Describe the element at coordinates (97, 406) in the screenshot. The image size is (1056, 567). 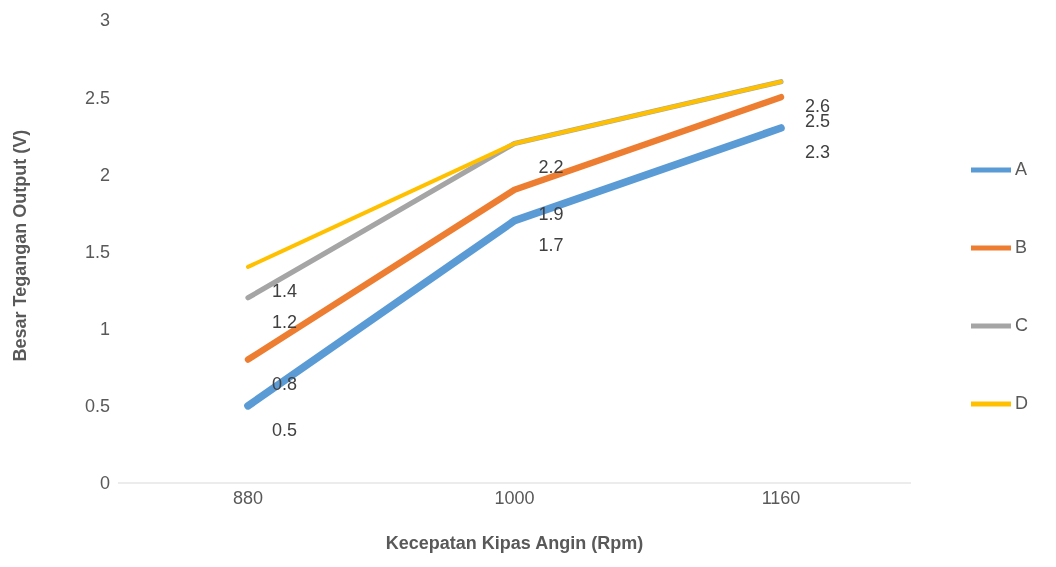
I see `y-tick-label: 0.5` at that location.